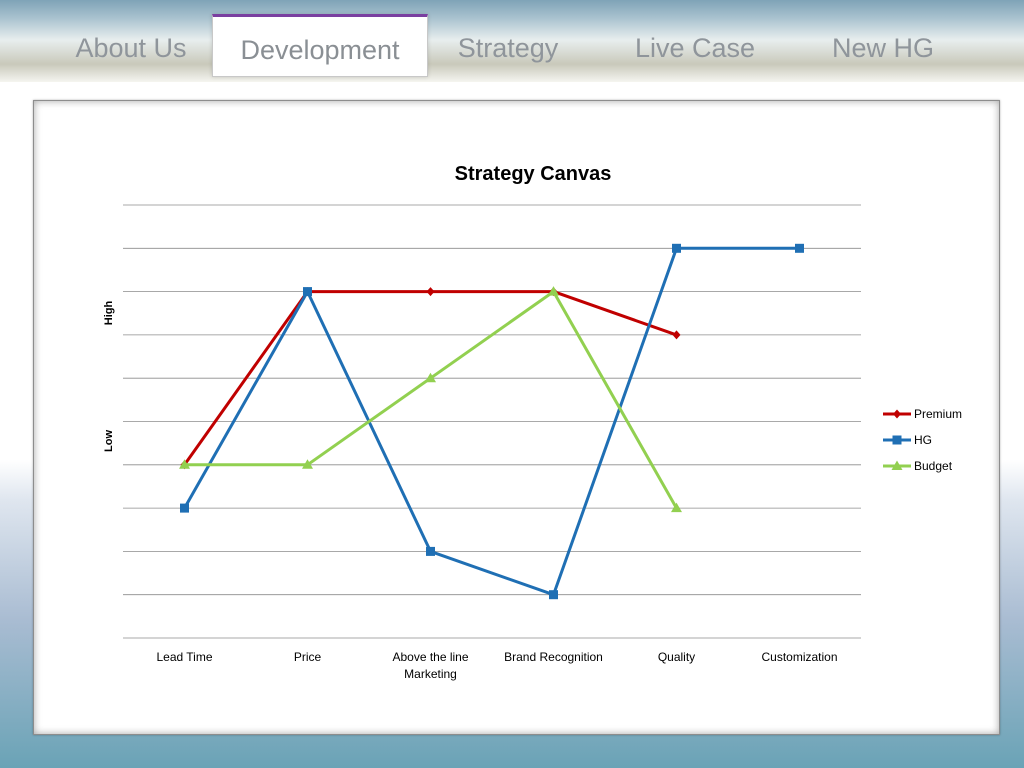 The width and height of the screenshot is (1024, 768). Describe the element at coordinates (907, 440) in the screenshot. I see `legend-entry-hg: HG` at that location.